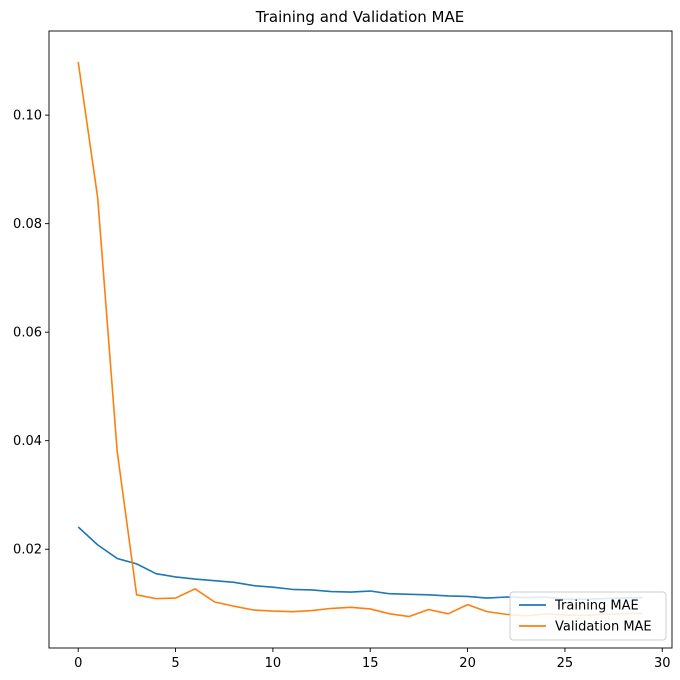 This screenshot has width=680, height=680. Describe the element at coordinates (27, 441) in the screenshot. I see `y-tick-label: 0.04` at that location.